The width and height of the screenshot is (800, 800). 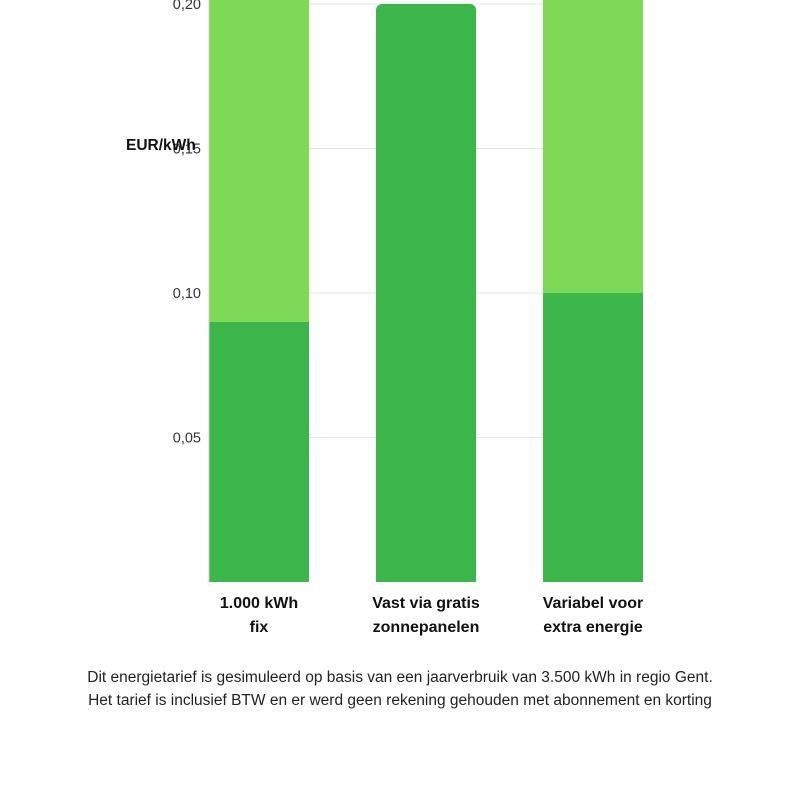 What do you see at coordinates (161, 145) in the screenshot?
I see `y-axis-label: EUR/kWh` at bounding box center [161, 145].